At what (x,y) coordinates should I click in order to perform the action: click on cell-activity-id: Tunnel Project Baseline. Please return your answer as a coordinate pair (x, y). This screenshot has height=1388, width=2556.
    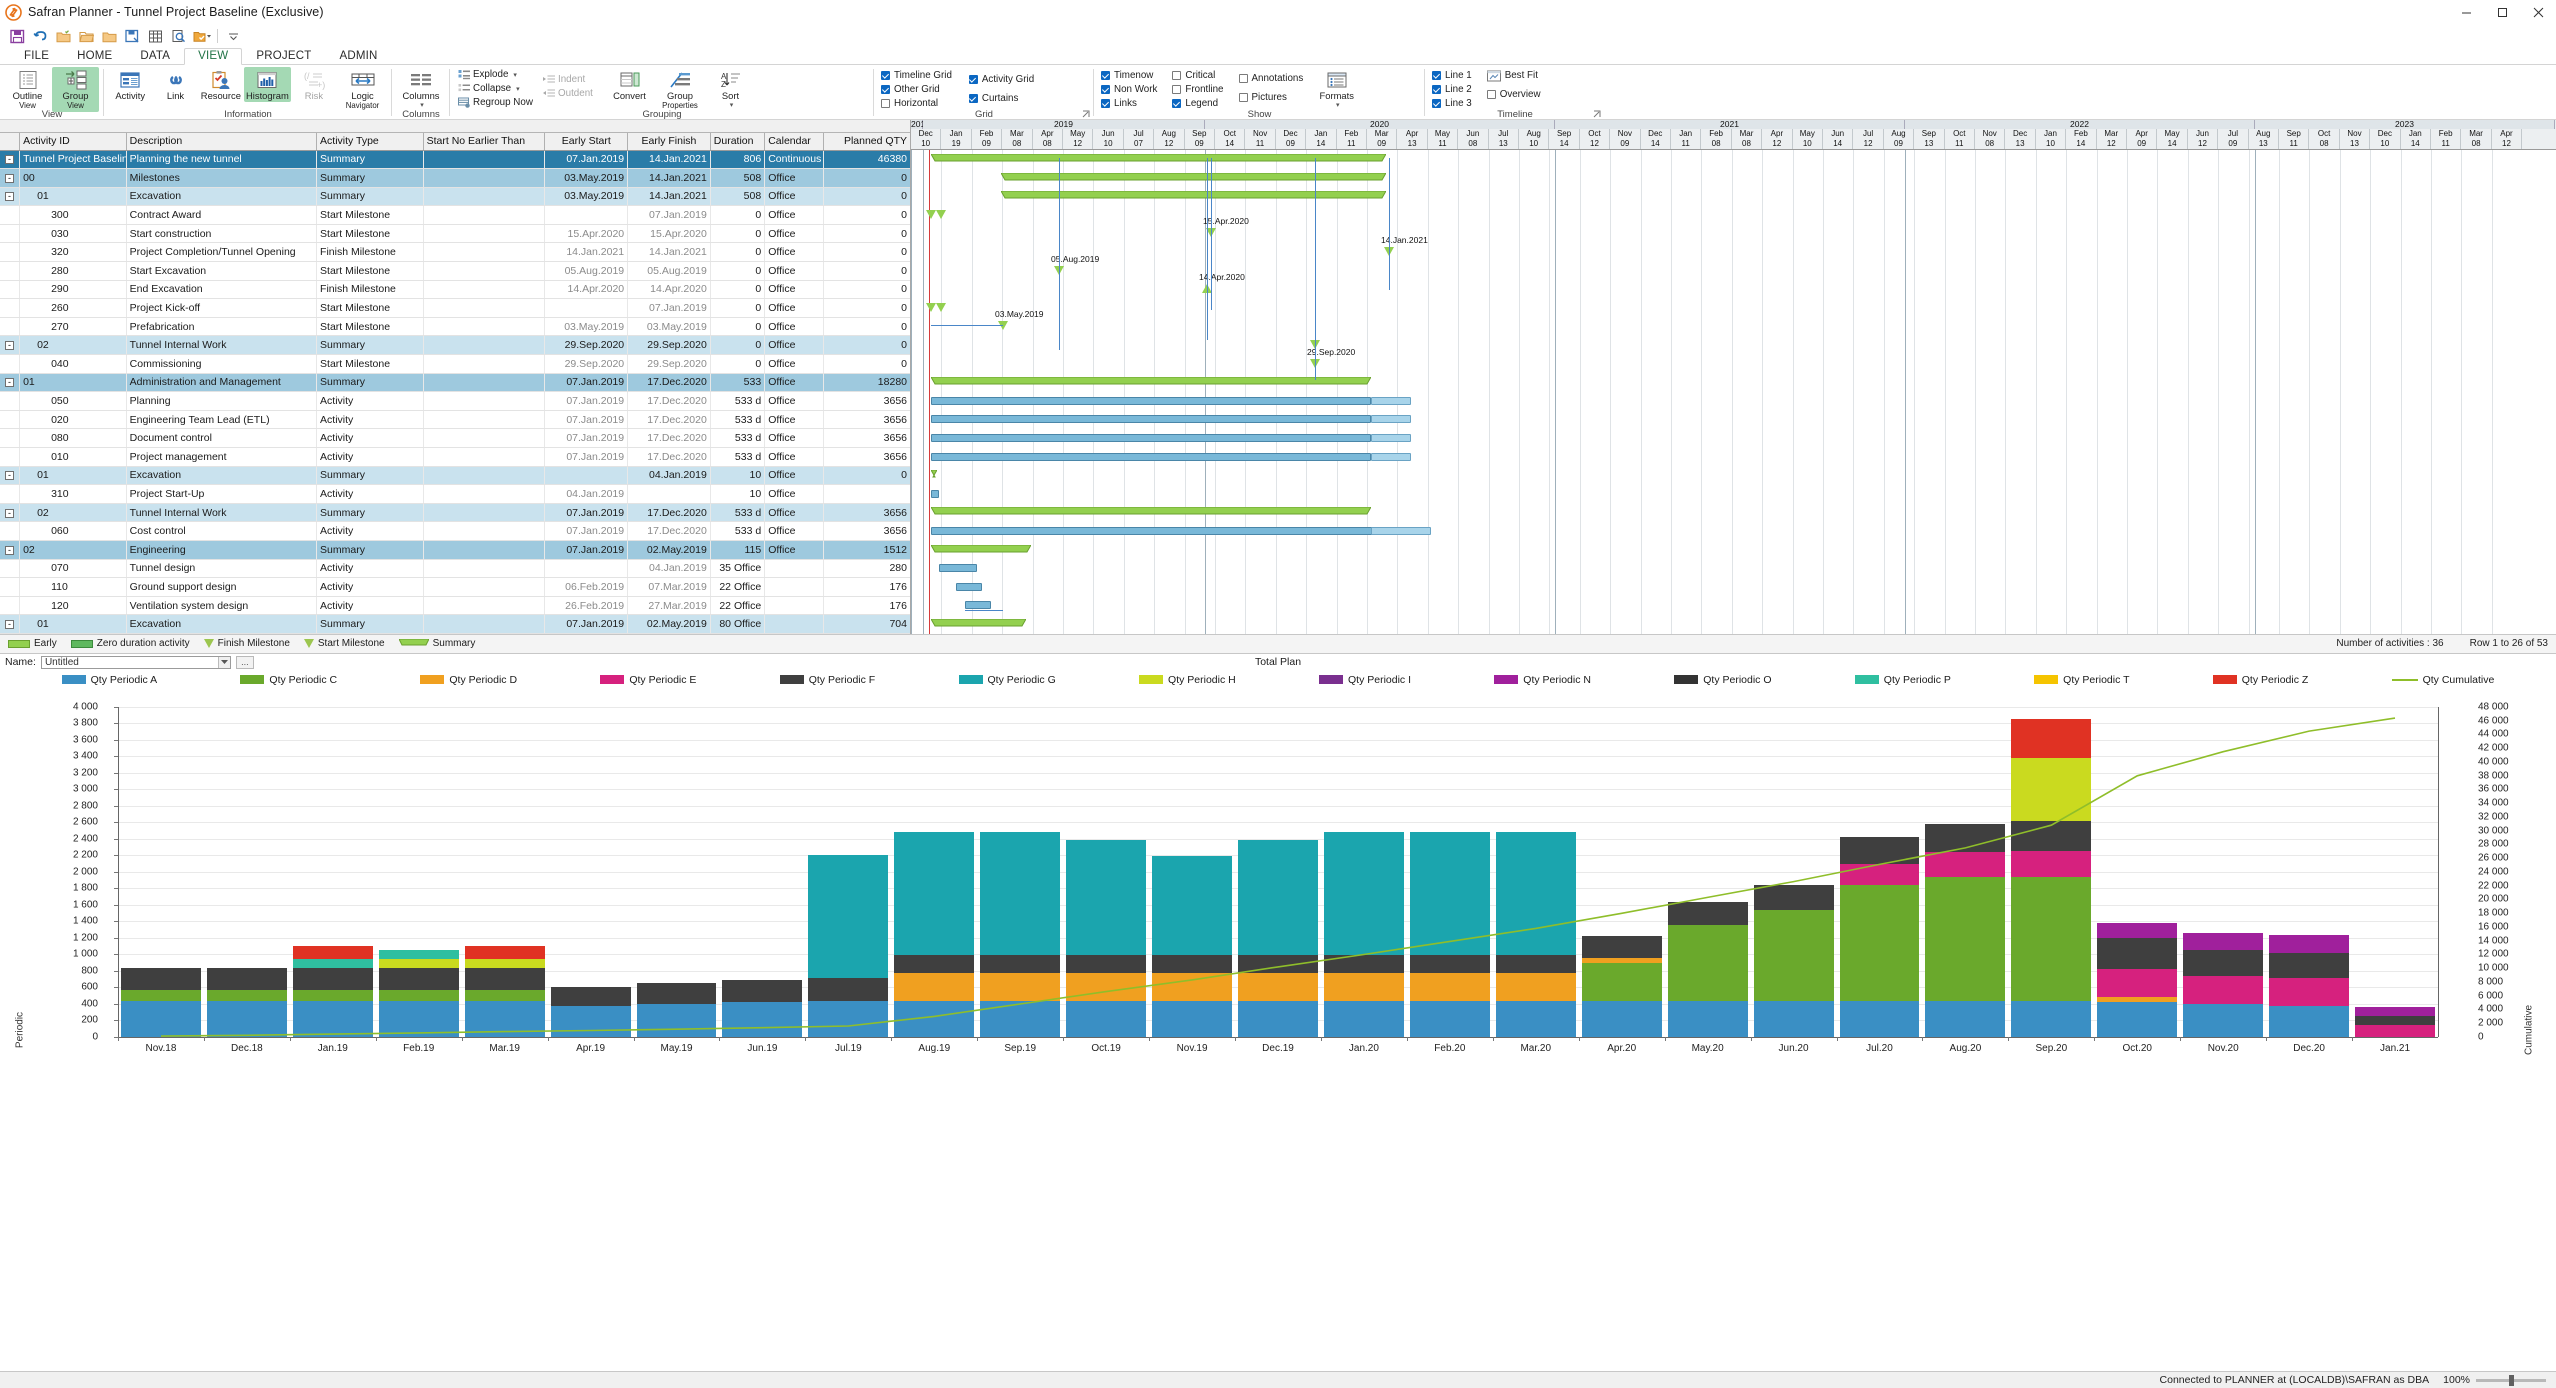
    Looking at the image, I should click on (73, 160).